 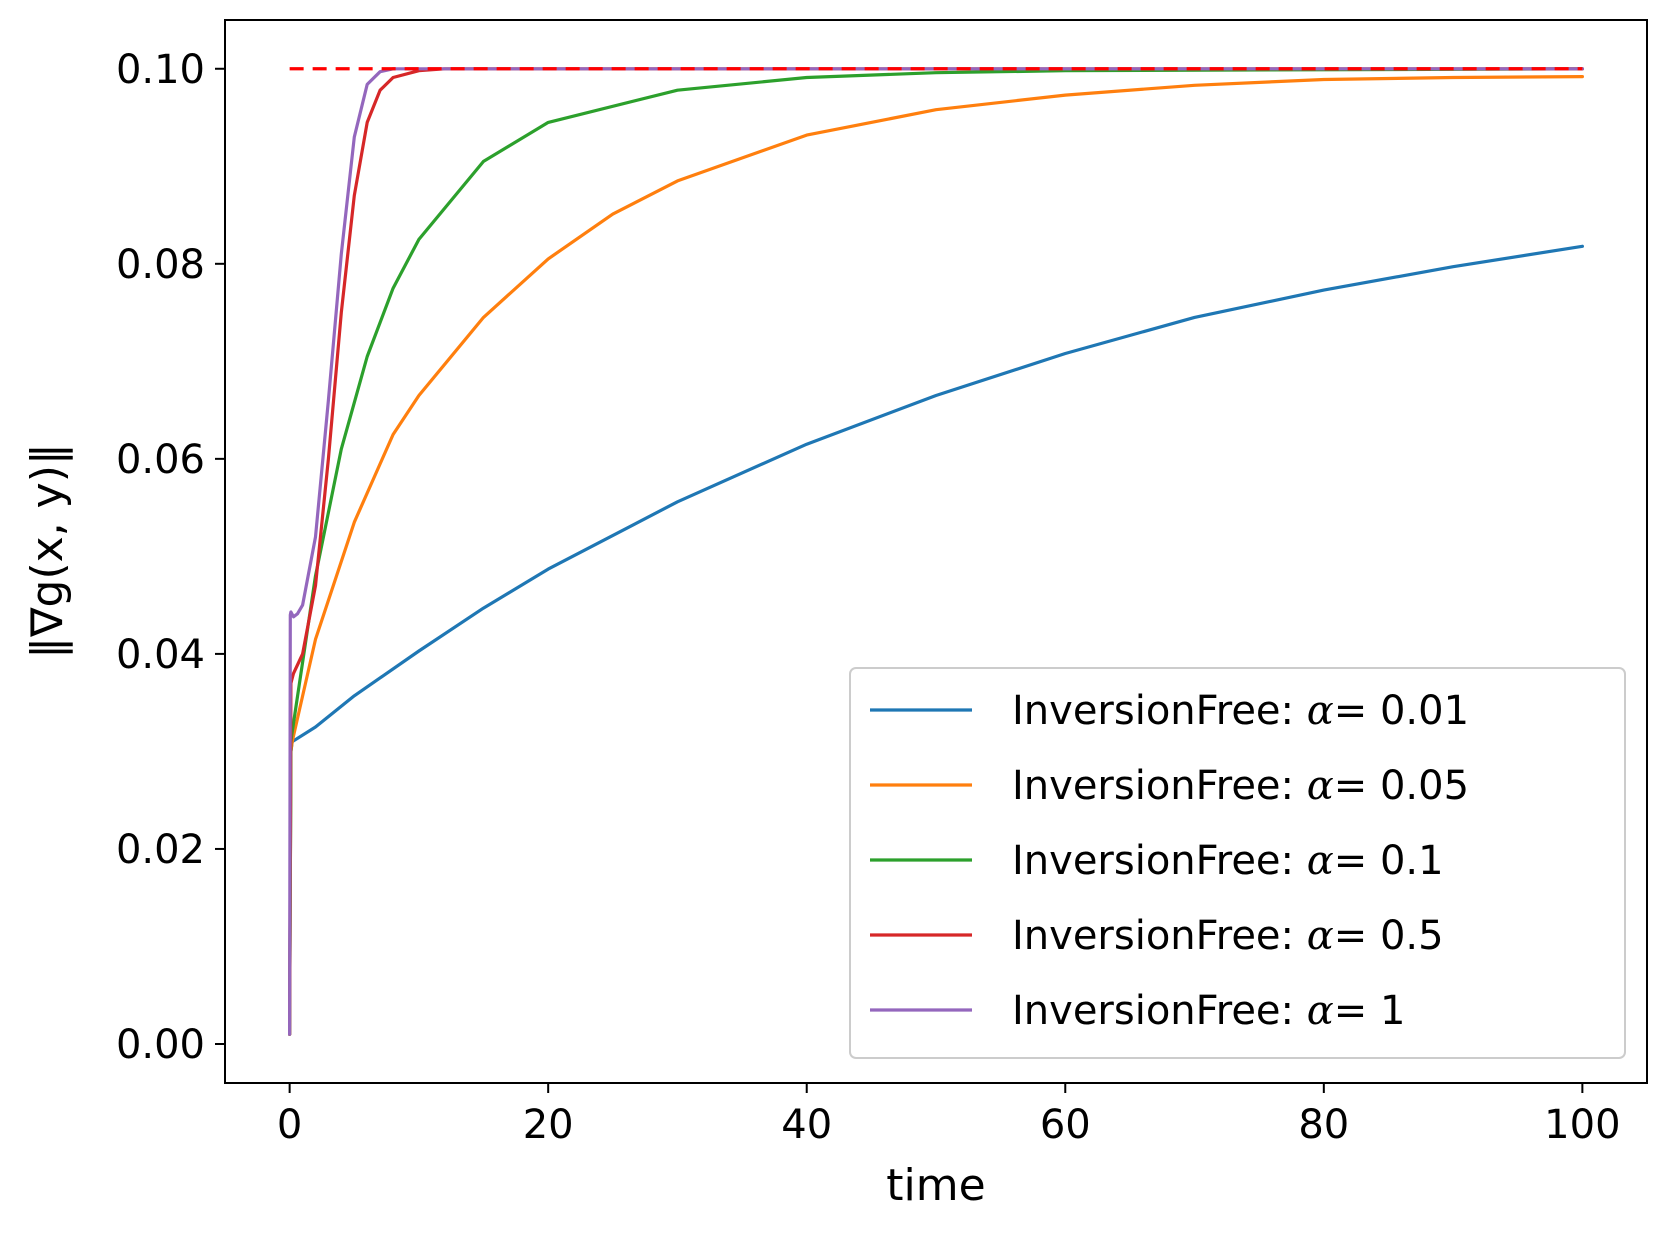 I want to click on legend-label: InversionFree: α= 0.1, so click(x=1228, y=861).